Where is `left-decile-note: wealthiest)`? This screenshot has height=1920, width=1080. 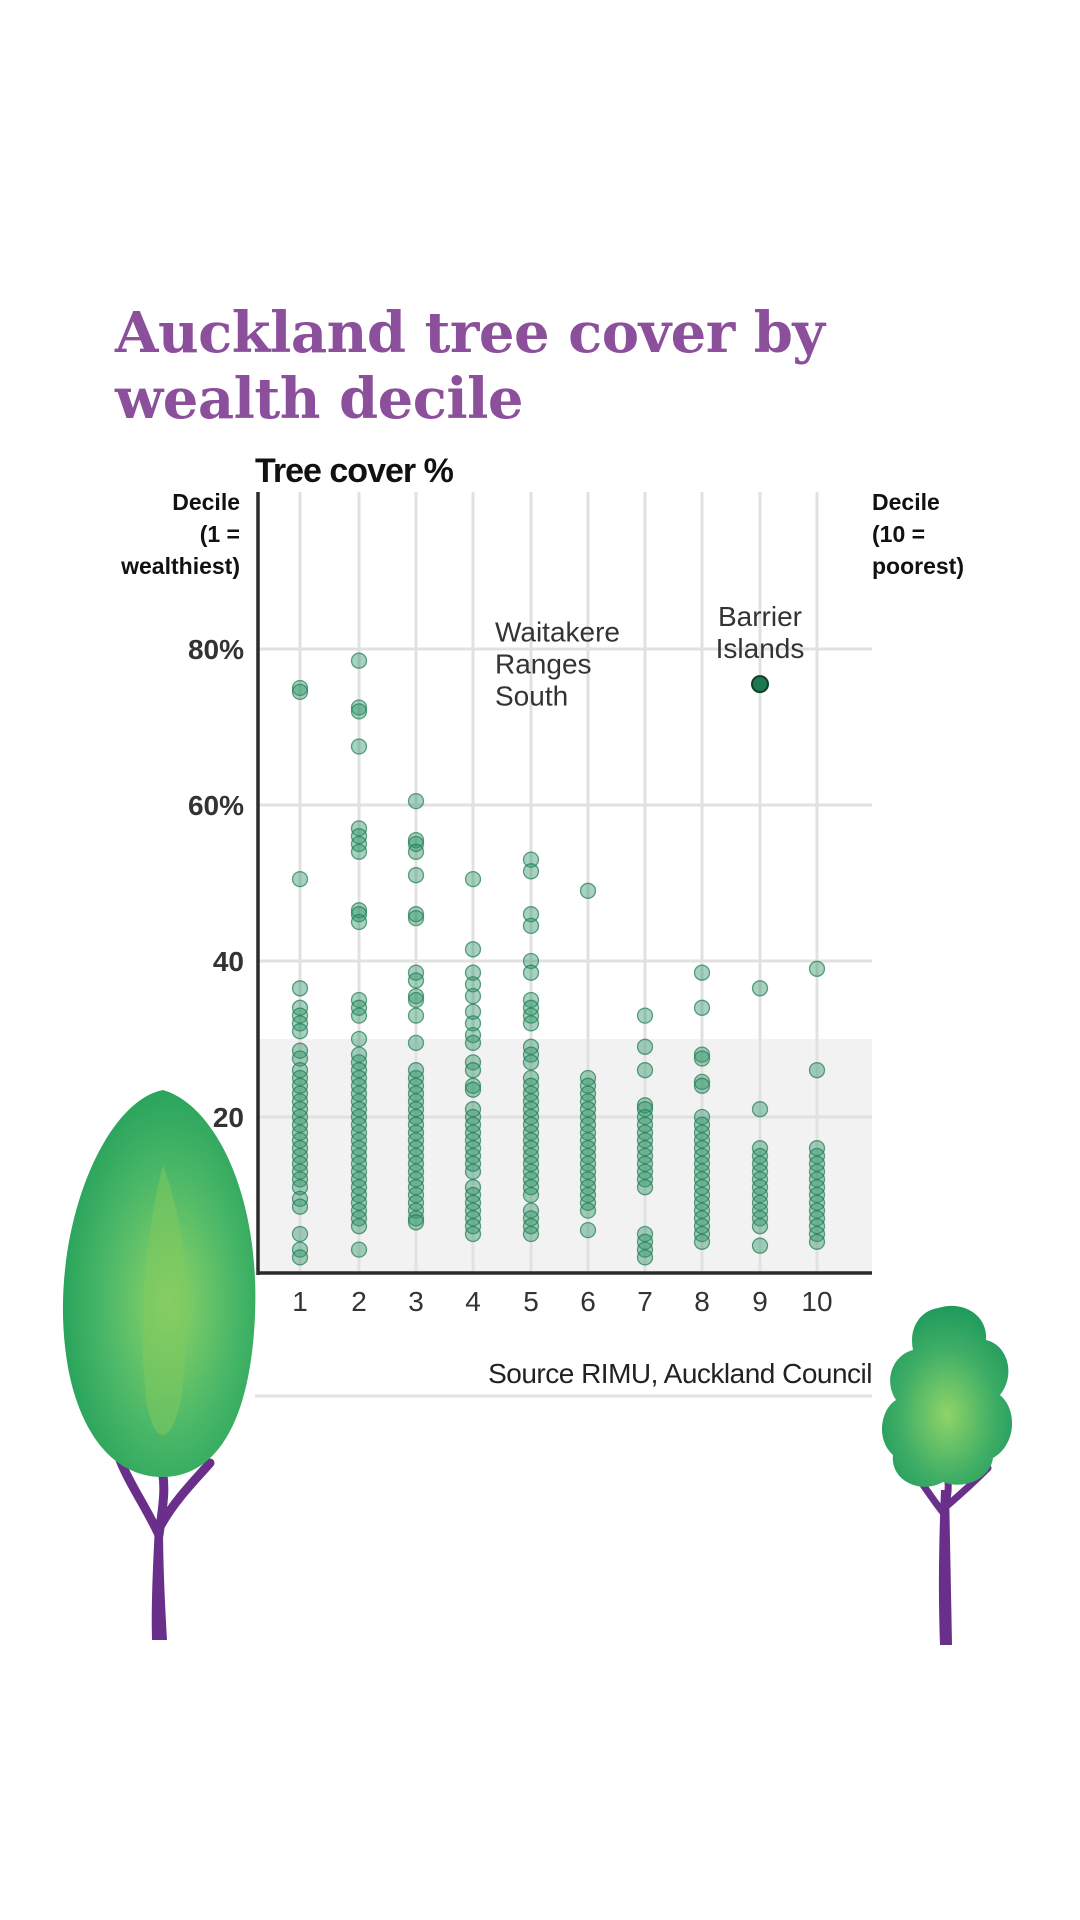
left-decile-note: wealthiest) is located at coordinates (180, 566).